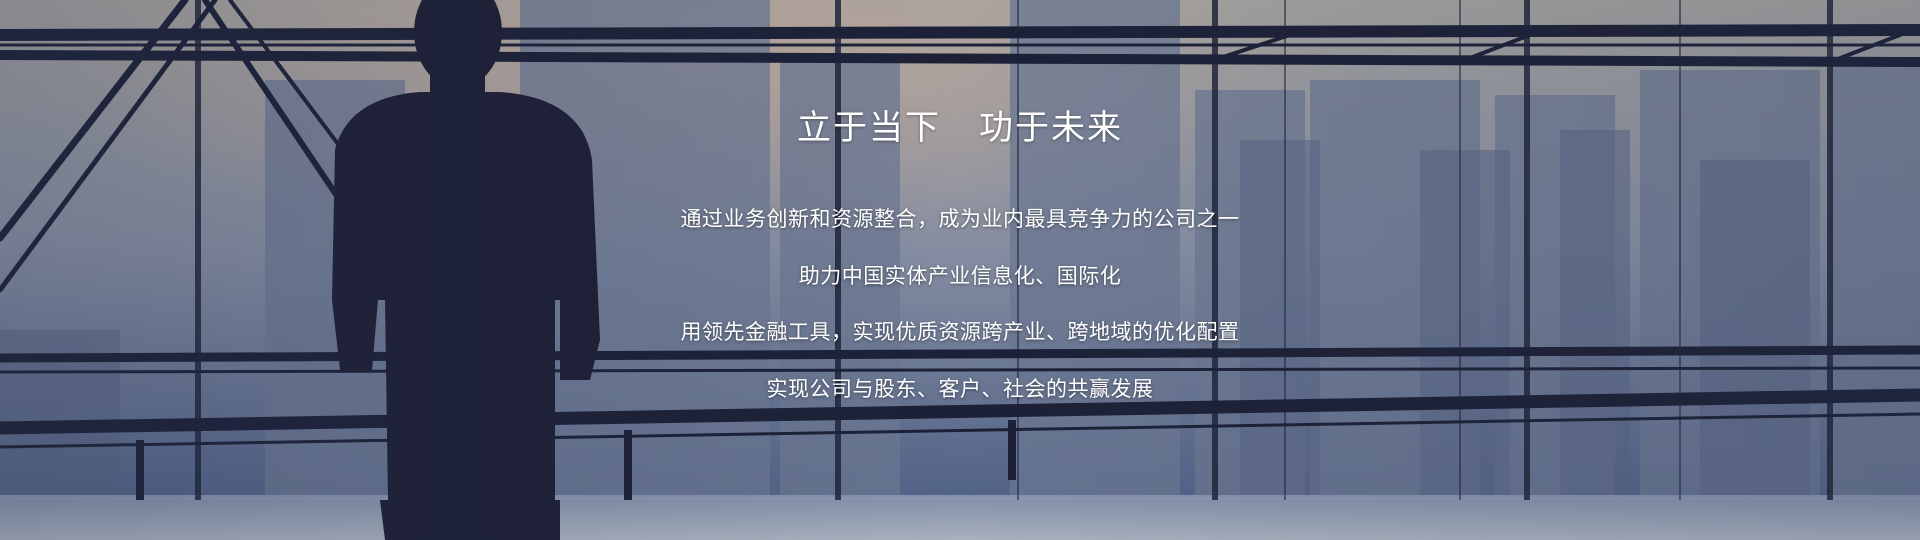 Image resolution: width=1920 pixels, height=540 pixels. Describe the element at coordinates (960, 219) in the screenshot. I see `mission-line-1: 通过业务创新和资源整合，成为业内最具竞争力的公司之一` at that location.